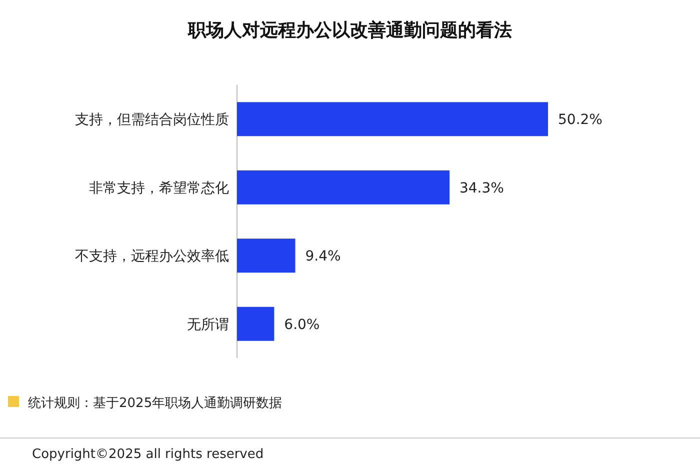  What do you see at coordinates (159, 188) in the screenshot?
I see `y-tick-label: 非常支持，希望常态化` at bounding box center [159, 188].